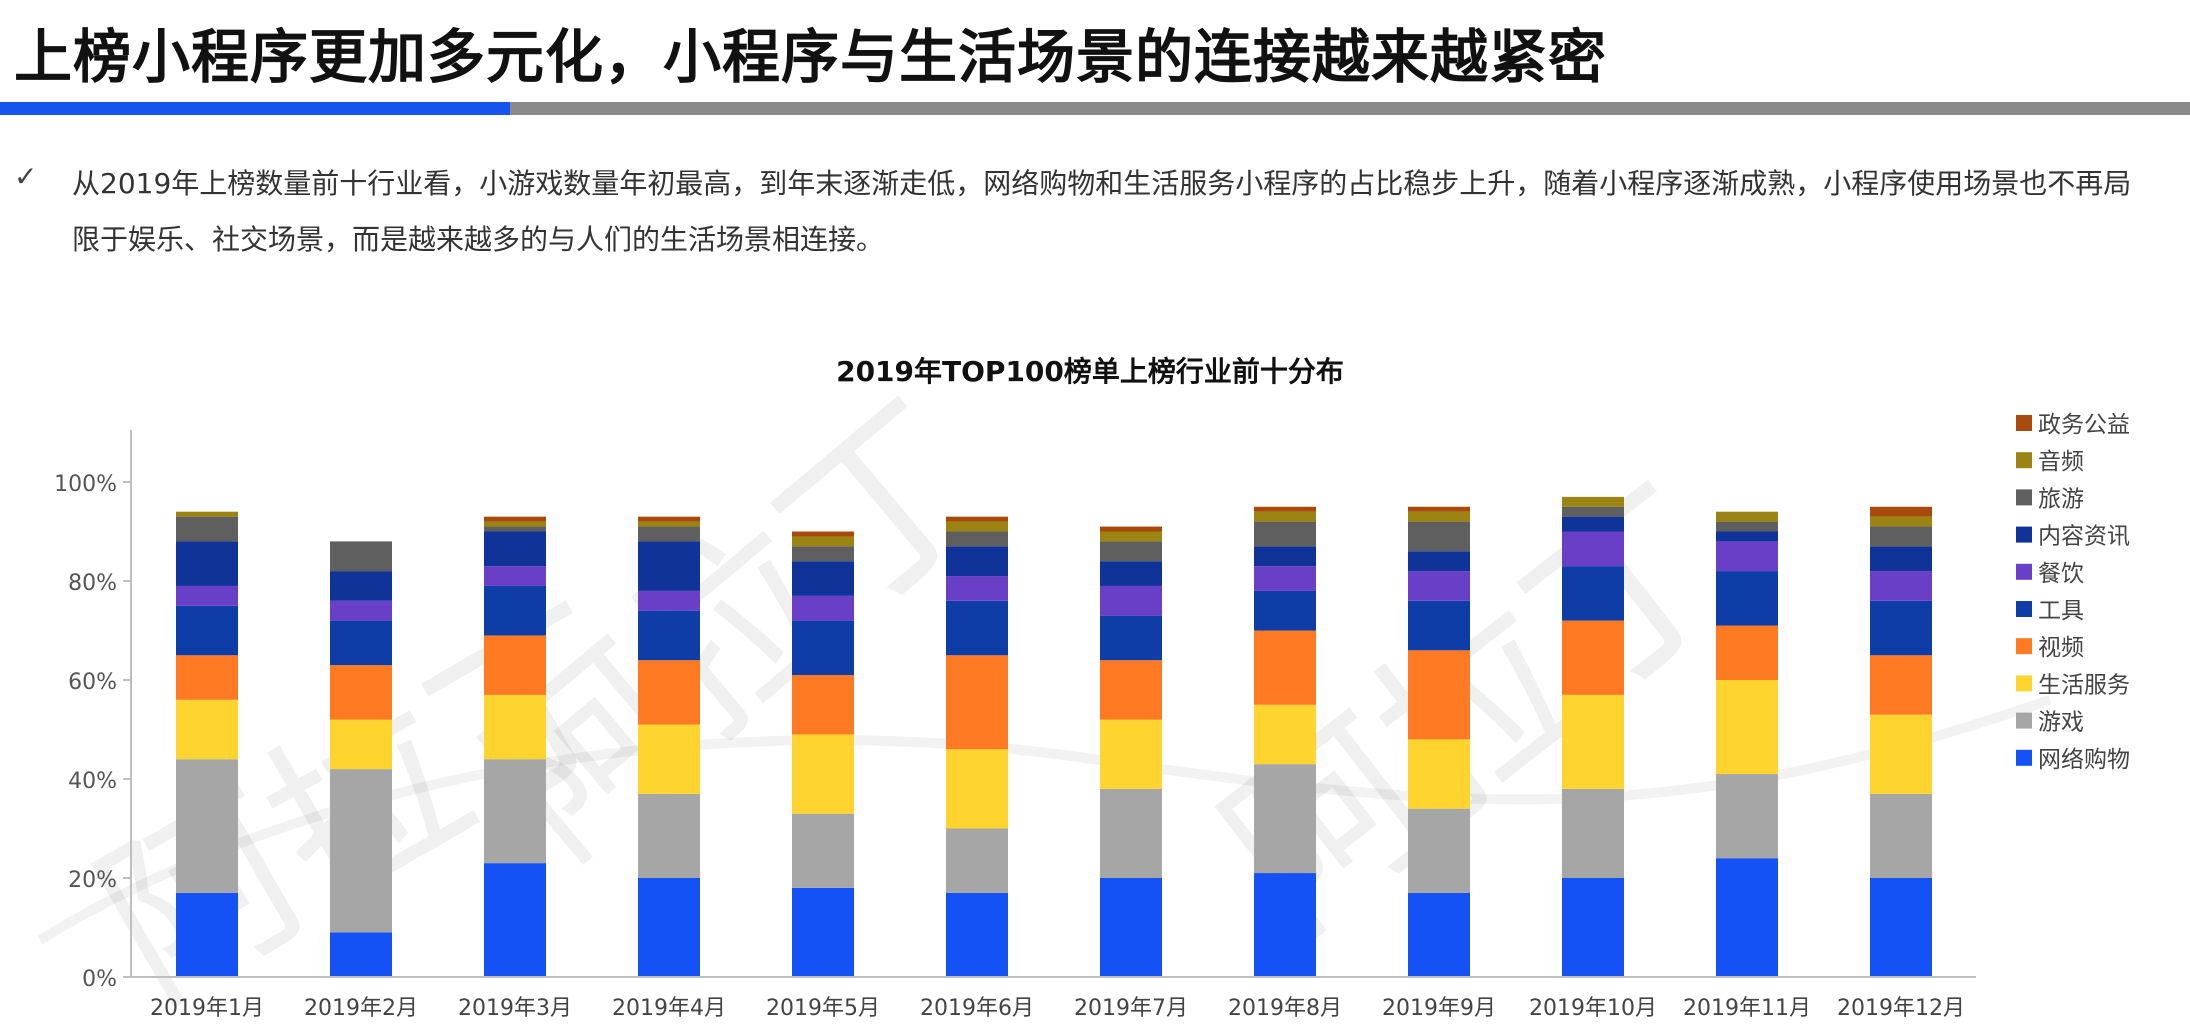 The image size is (2190, 1026). I want to click on legend-label: 旅游, so click(2061, 499).